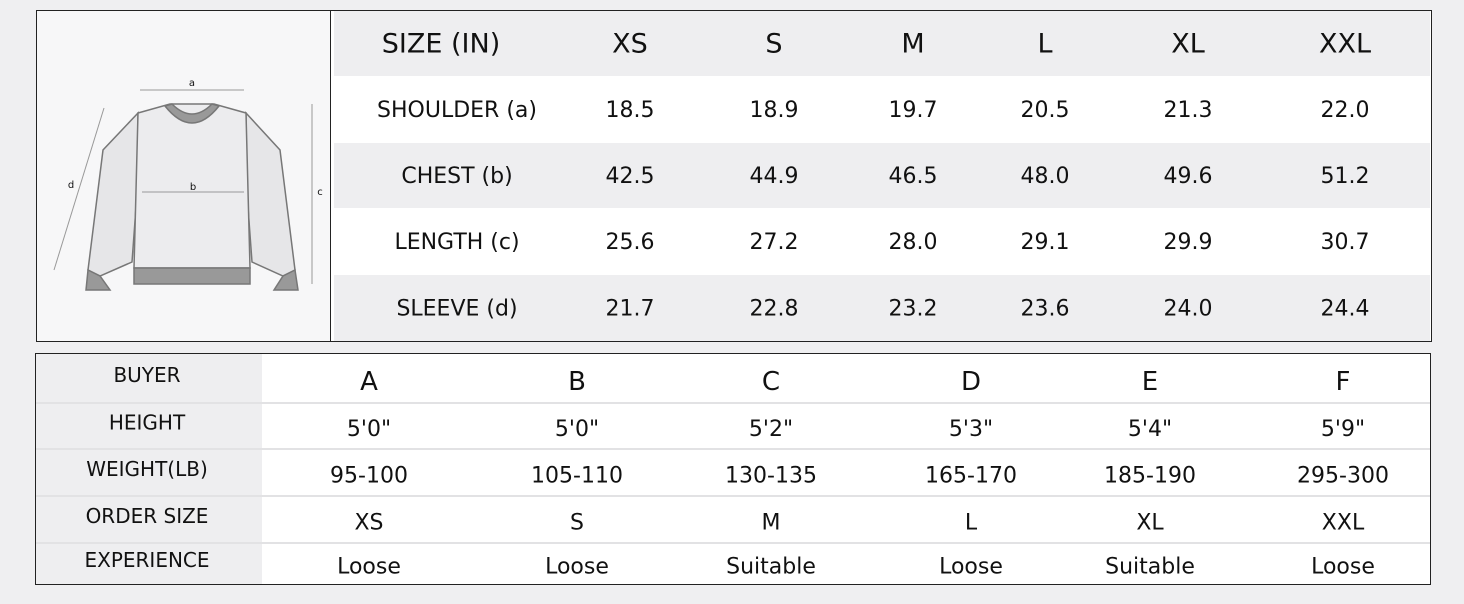 The height and width of the screenshot is (604, 1464). Describe the element at coordinates (774, 309) in the screenshot. I see `cell: 22.8` at that location.